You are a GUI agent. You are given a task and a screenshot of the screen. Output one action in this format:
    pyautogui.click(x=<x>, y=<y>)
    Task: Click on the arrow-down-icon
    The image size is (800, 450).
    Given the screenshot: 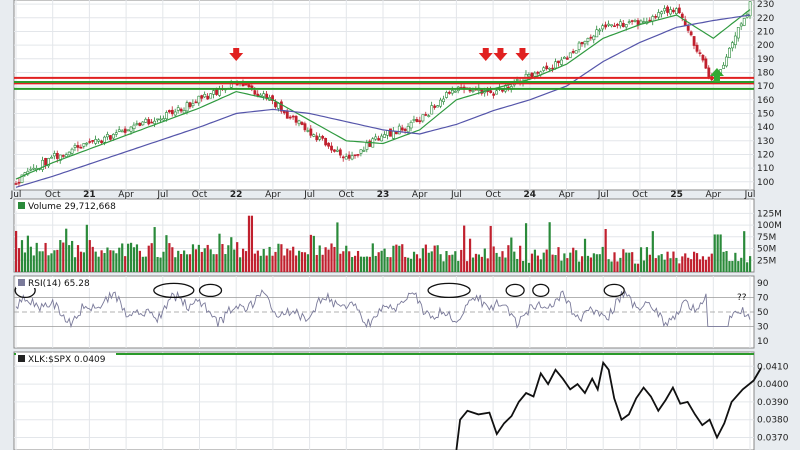 What is the action you would take?
    pyautogui.click(x=500, y=54)
    